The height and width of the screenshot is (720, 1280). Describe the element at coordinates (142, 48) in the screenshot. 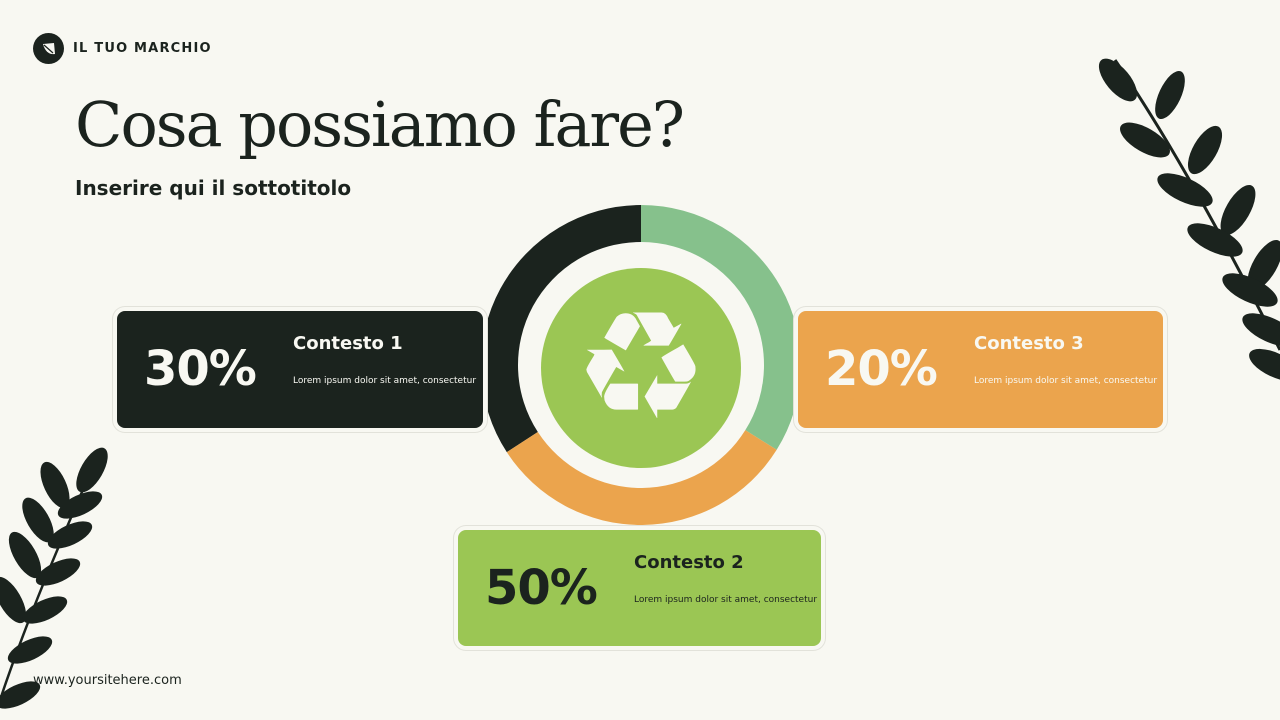

I see `brand-name: IL TUO MARCHIO` at that location.